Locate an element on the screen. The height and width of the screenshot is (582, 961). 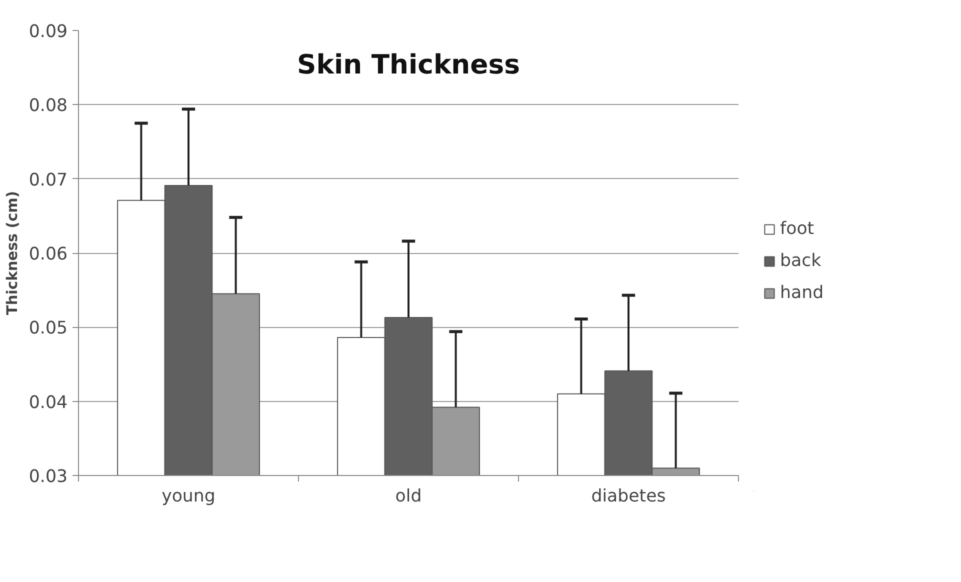
y-tick-label: 0.08 is located at coordinates (48, 106).